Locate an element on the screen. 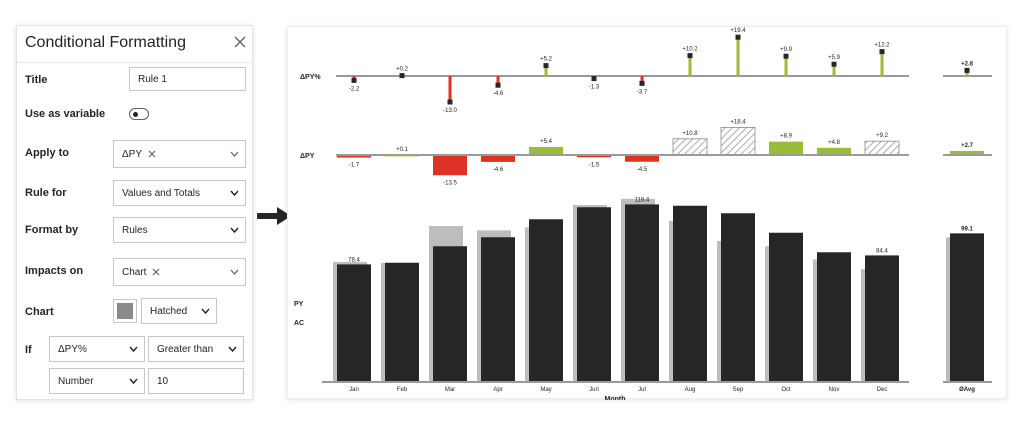  ac-value-label: 118.4 is located at coordinates (642, 200).